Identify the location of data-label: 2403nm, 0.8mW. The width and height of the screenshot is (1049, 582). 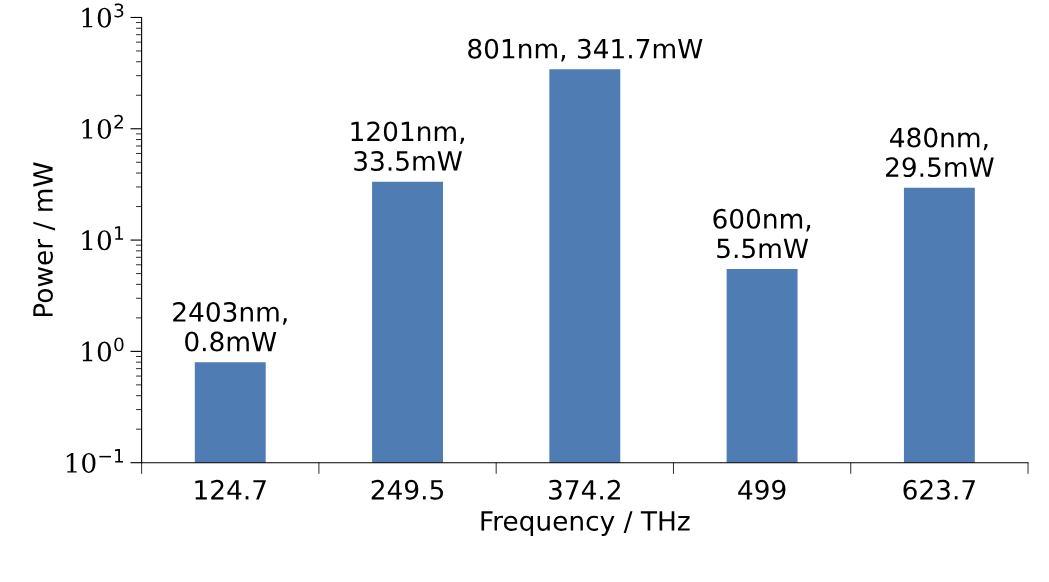
(230, 326).